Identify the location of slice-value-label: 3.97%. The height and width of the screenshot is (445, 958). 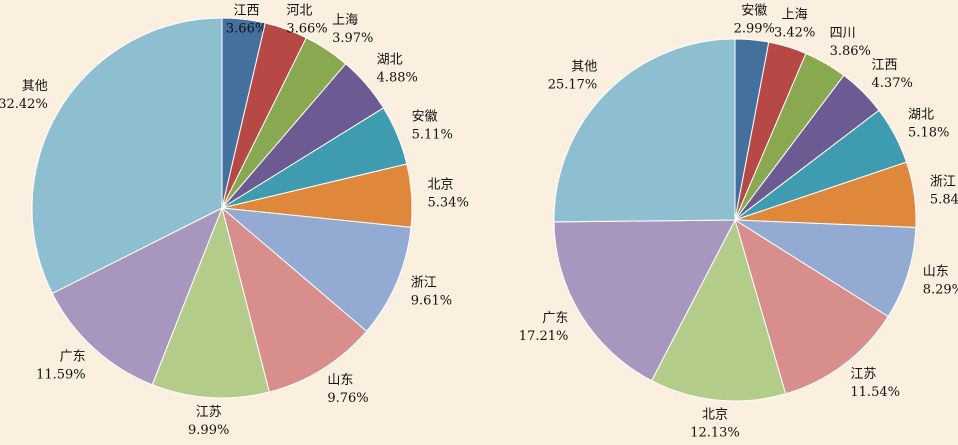
(352, 38).